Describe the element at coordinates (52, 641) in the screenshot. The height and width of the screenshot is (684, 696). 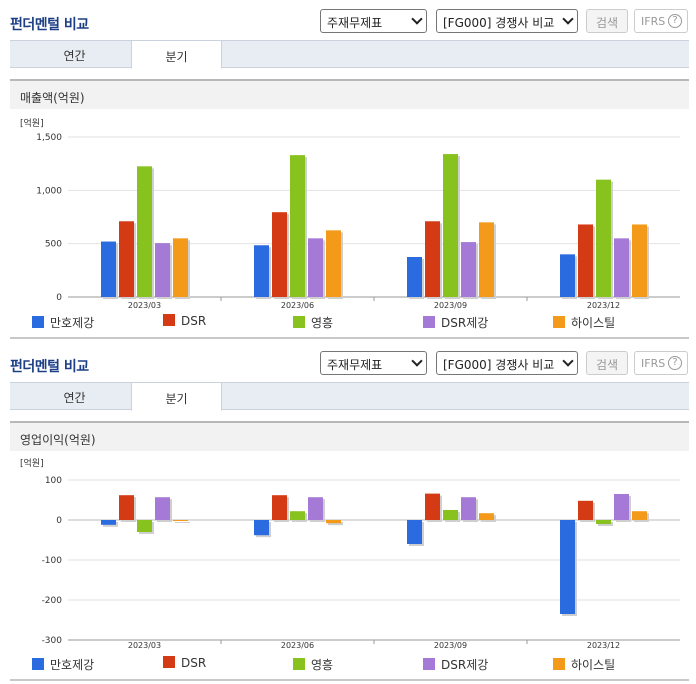
I see `y-tick-label: -300` at that location.